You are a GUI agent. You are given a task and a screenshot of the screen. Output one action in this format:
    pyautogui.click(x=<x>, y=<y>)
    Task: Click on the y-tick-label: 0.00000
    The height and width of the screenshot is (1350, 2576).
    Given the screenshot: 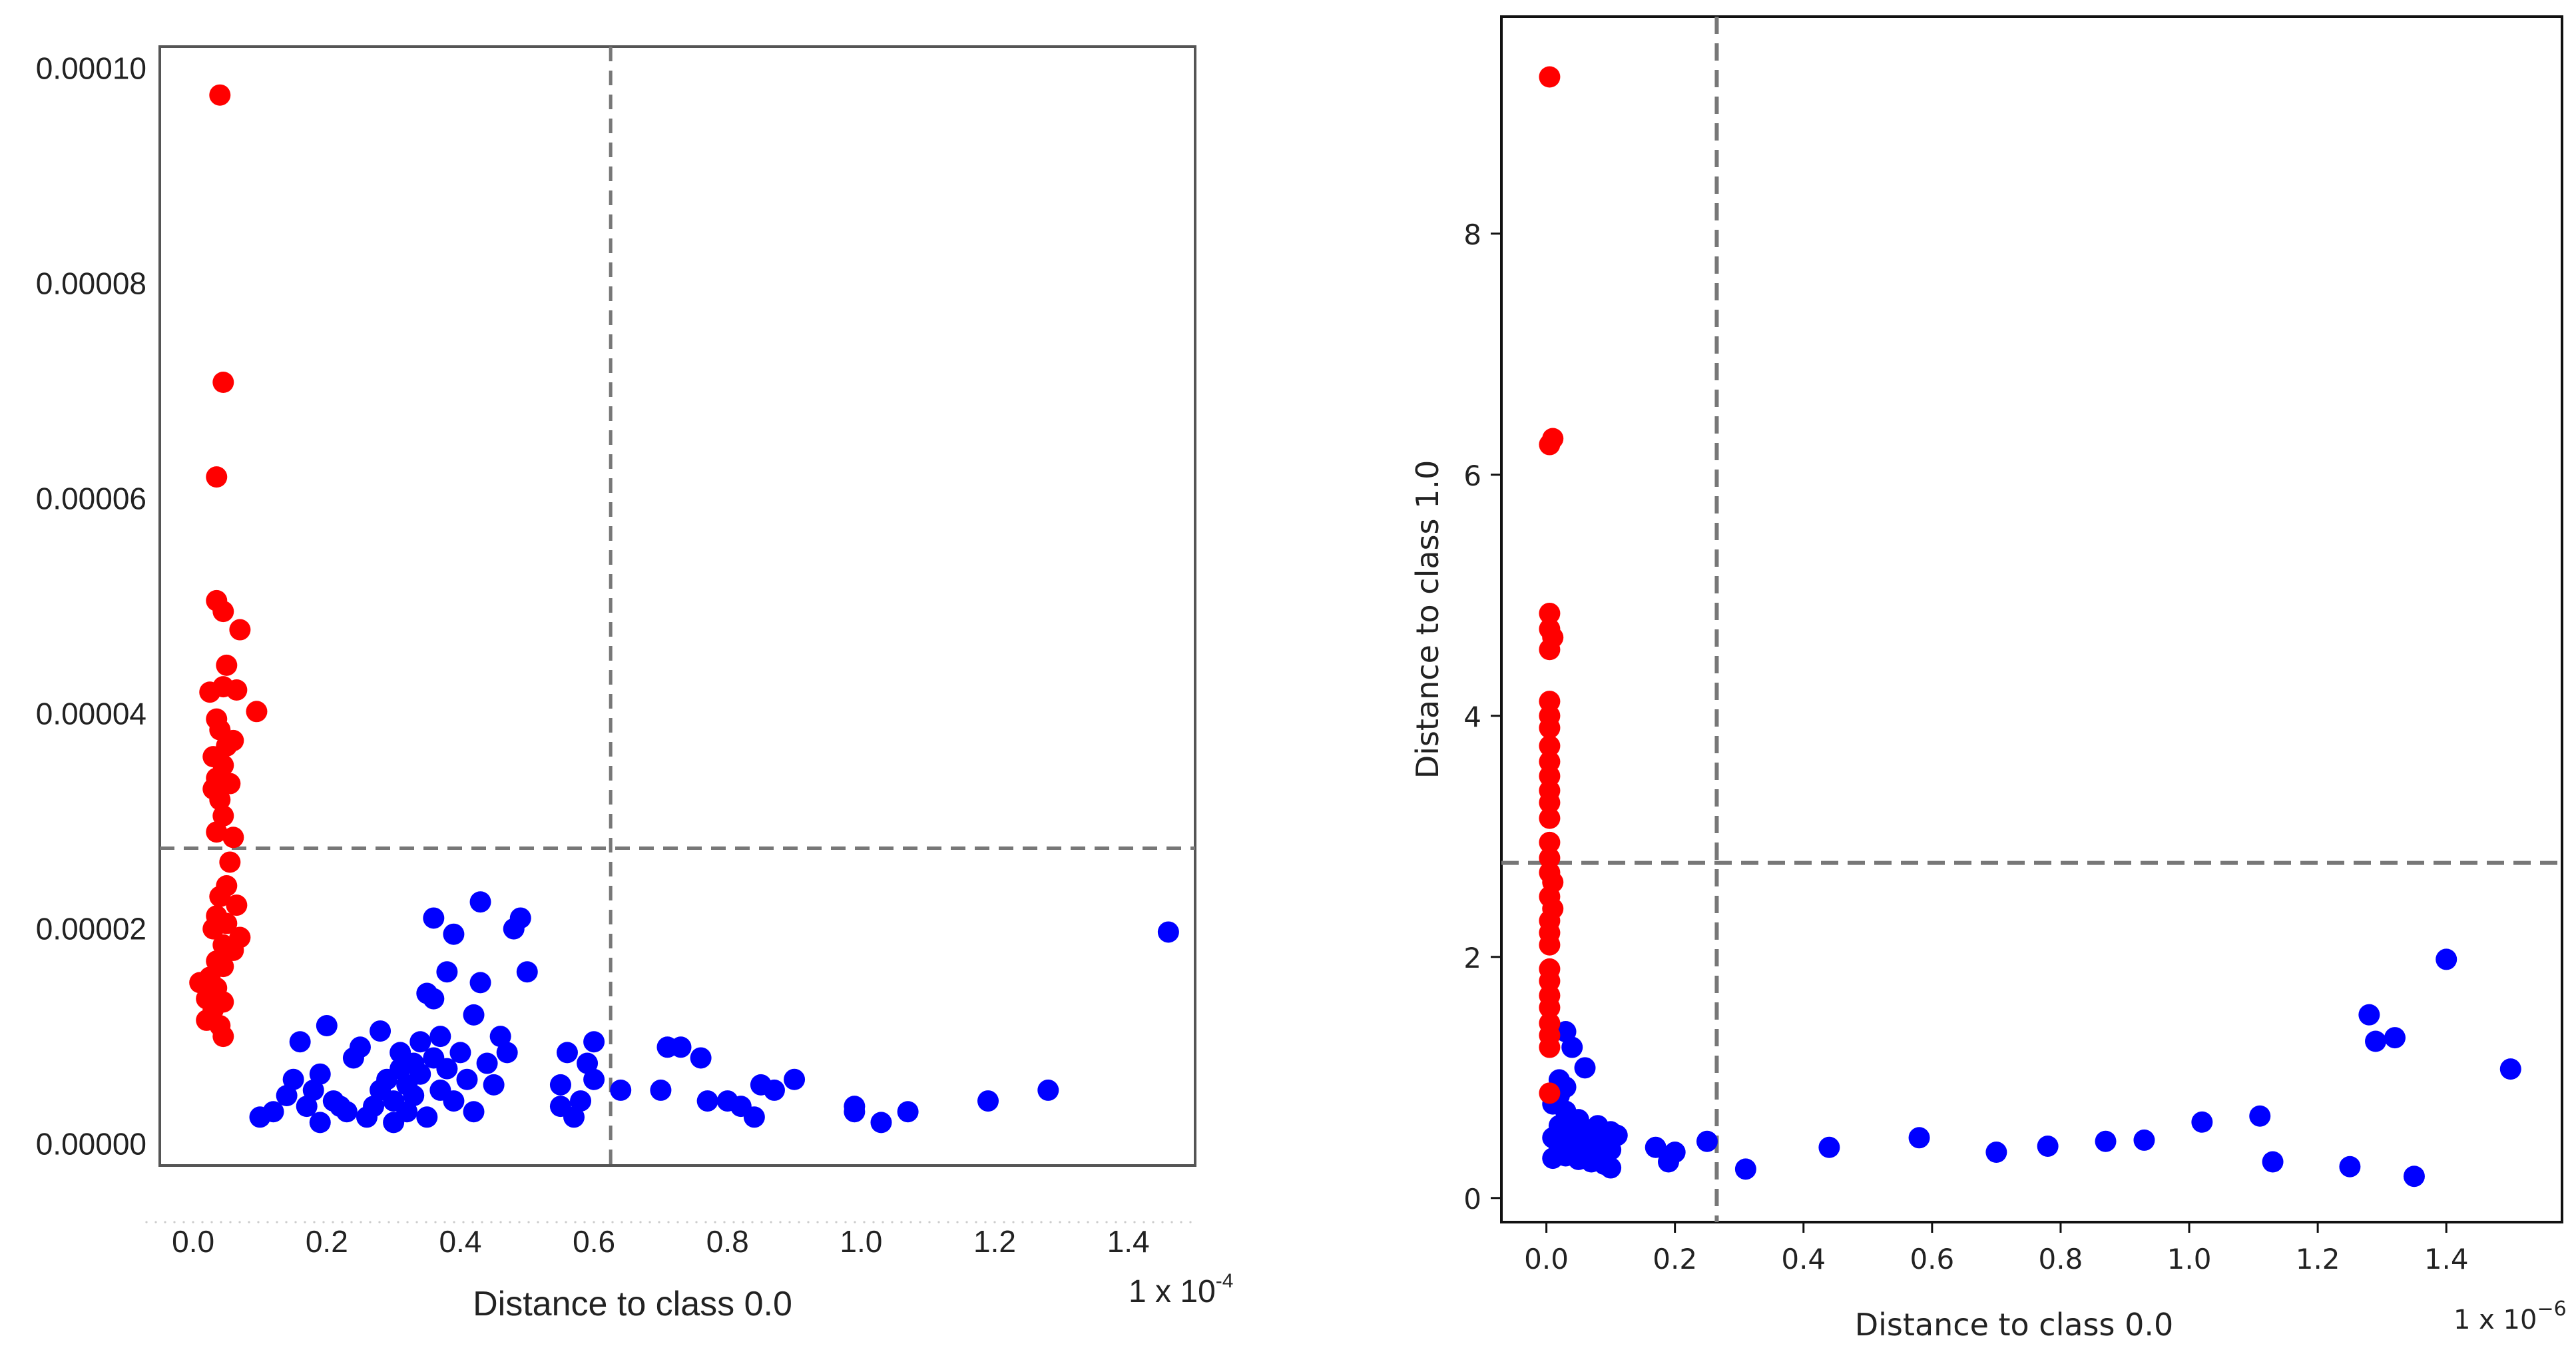 What is the action you would take?
    pyautogui.click(x=91, y=1144)
    